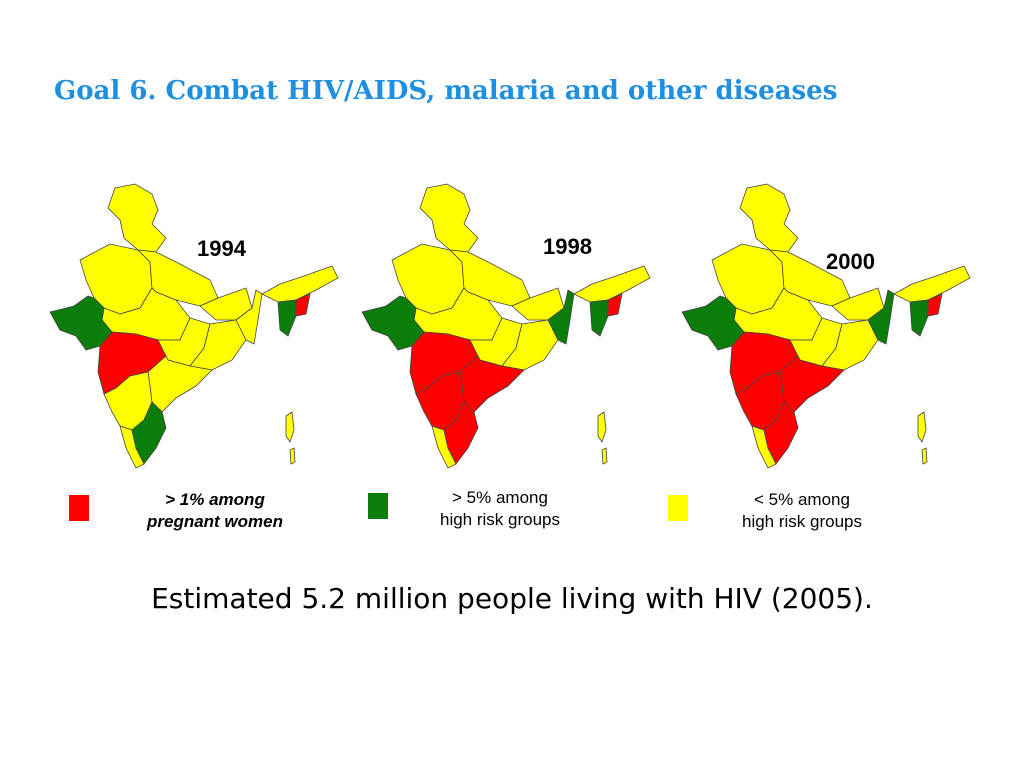 The height and width of the screenshot is (768, 1024). I want to click on legend-red-line2: pregnant women, so click(214, 521).